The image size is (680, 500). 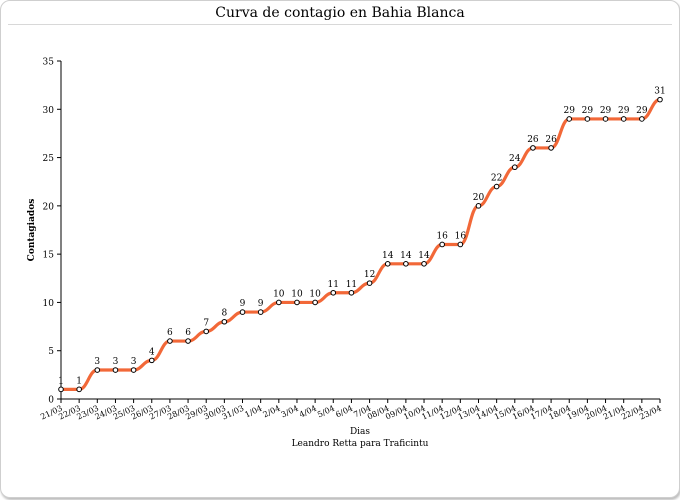 I want to click on y-tick-label: 25, so click(x=49, y=159).